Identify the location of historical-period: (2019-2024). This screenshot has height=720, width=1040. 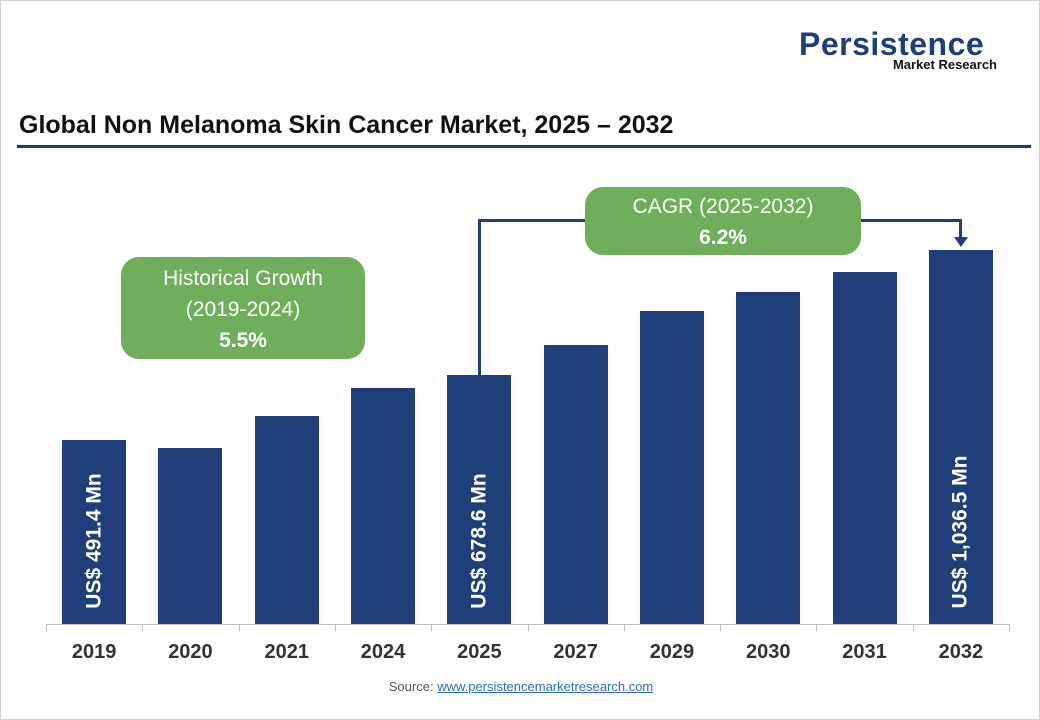
(243, 309).